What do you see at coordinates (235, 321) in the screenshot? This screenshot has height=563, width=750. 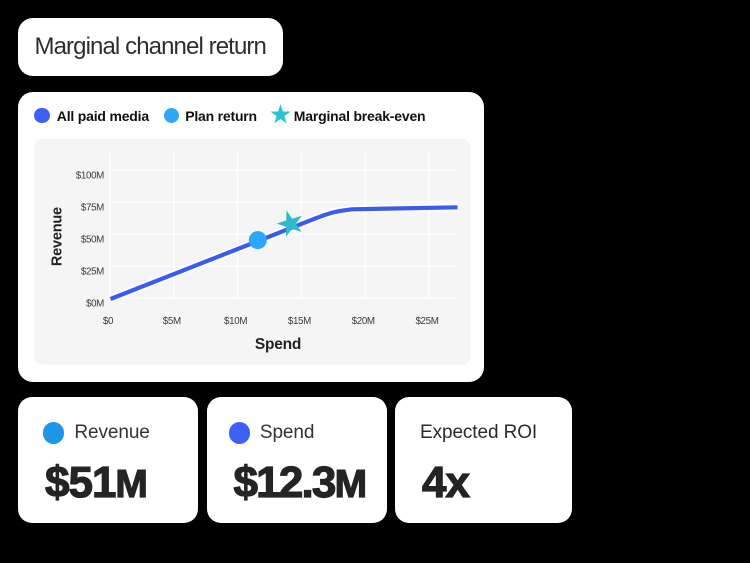 I see `svg-text: $10M` at bounding box center [235, 321].